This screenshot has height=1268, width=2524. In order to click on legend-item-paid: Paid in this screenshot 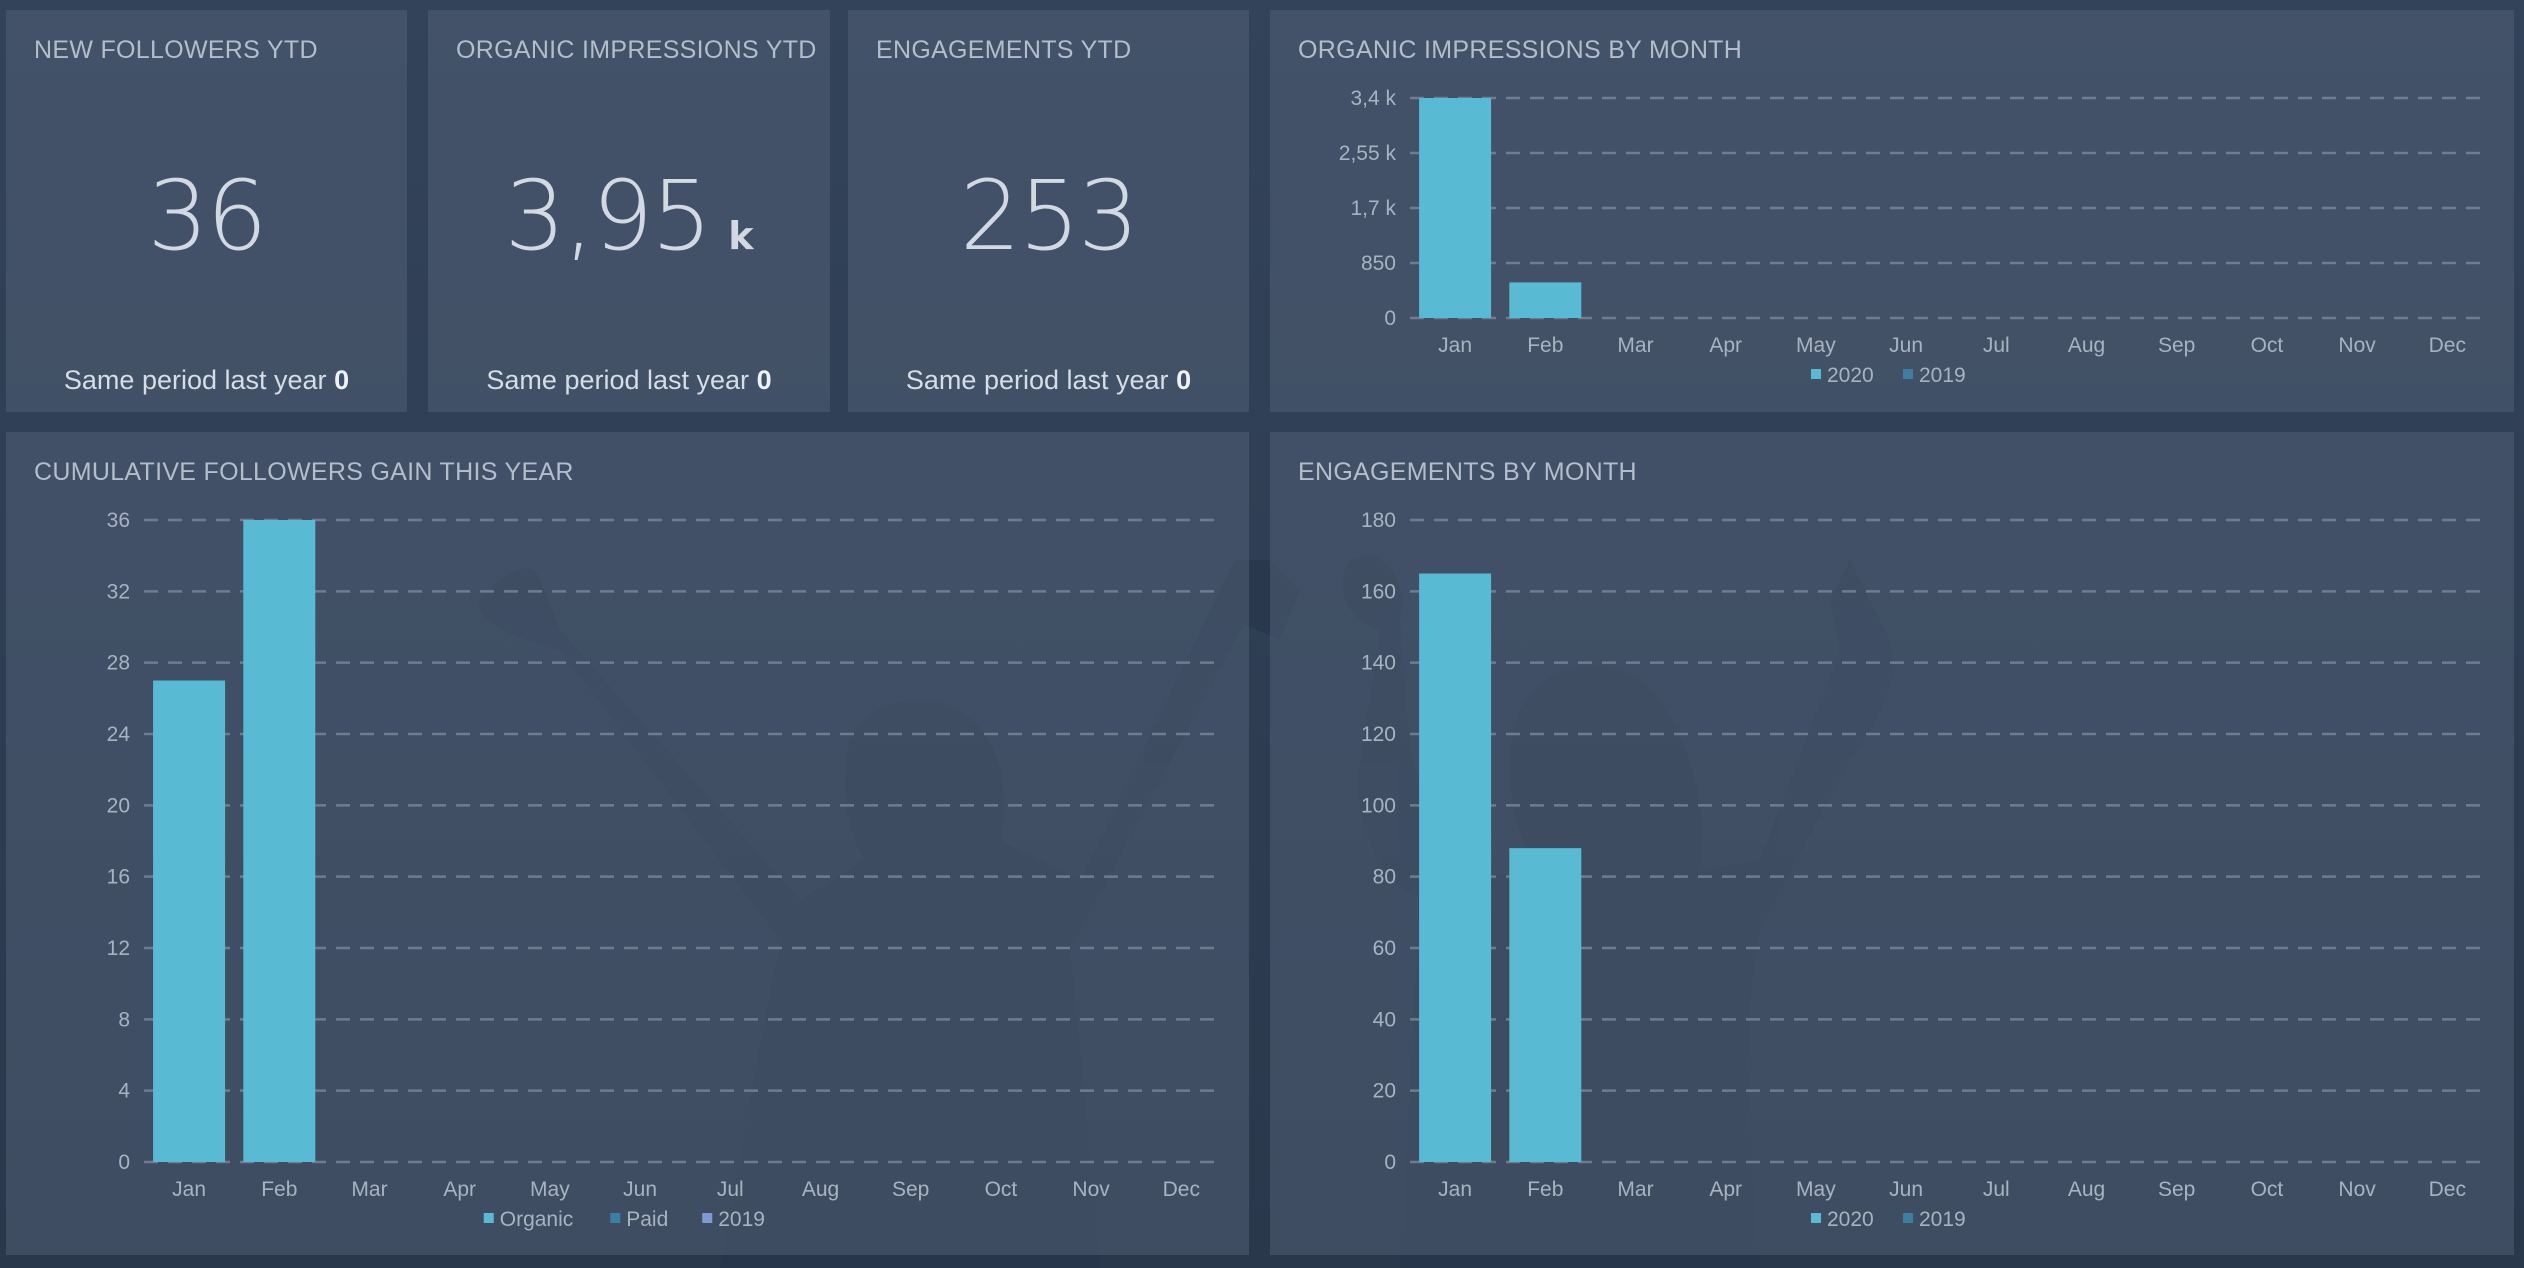, I will do `click(647, 1219)`.